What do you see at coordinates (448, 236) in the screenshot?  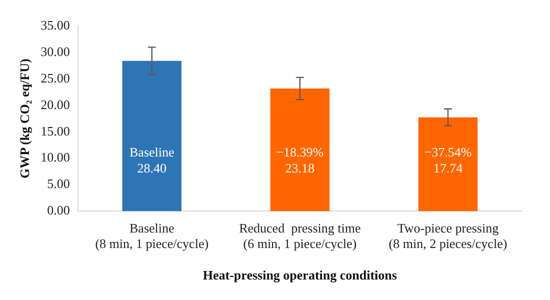 I see `x-tick-label: Two-piece pressing (8 min, 2 pieces/cycle)` at bounding box center [448, 236].